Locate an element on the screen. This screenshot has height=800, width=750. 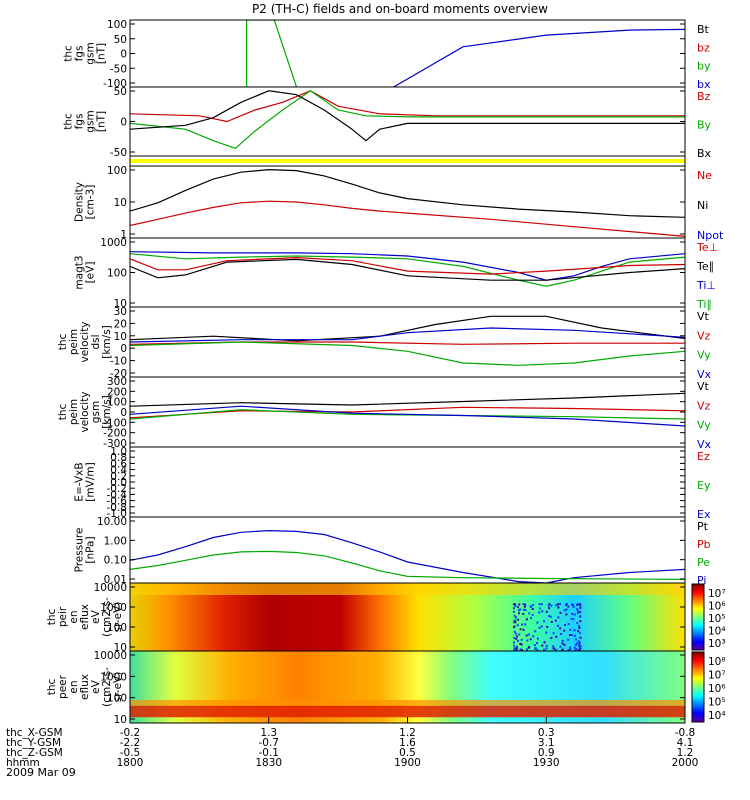
ytick-label: 0.10 is located at coordinates (115, 561).